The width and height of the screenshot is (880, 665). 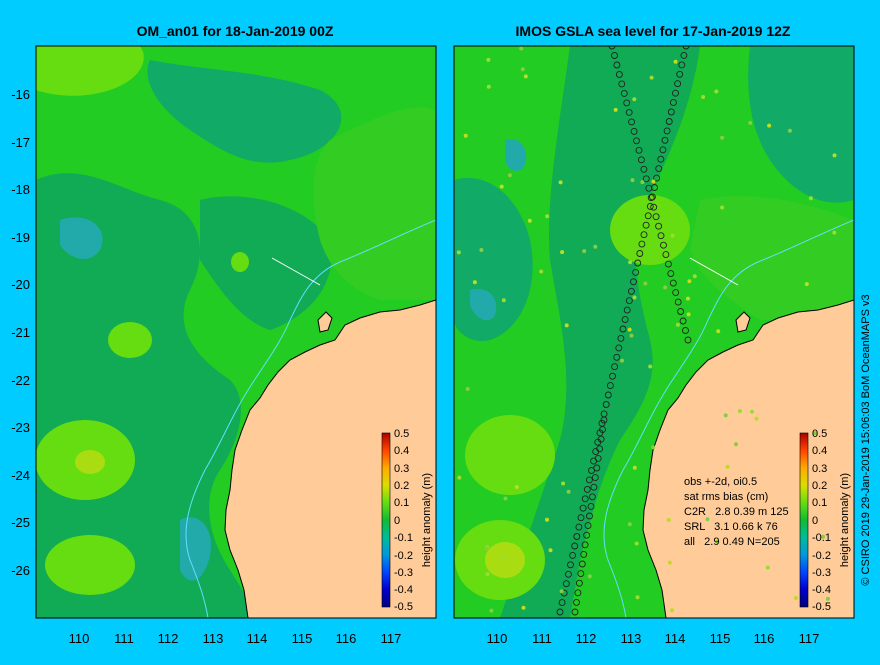 I want to click on stats-line-4: SRL 3.1 0.66 k 76, so click(x=731, y=527).